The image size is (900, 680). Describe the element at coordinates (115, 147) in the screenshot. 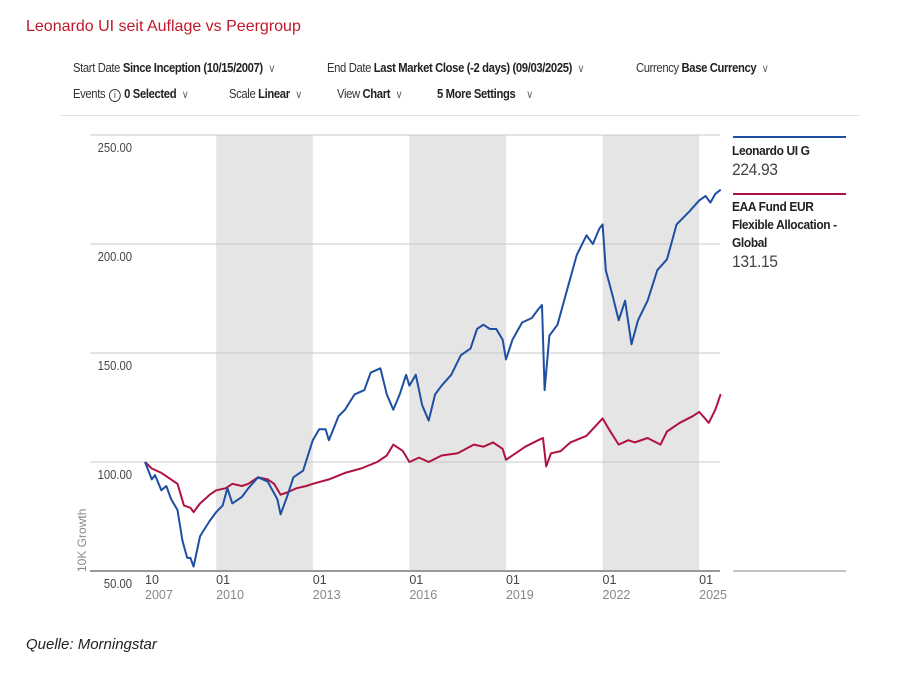

I see `y-tick-label: 250.00` at that location.